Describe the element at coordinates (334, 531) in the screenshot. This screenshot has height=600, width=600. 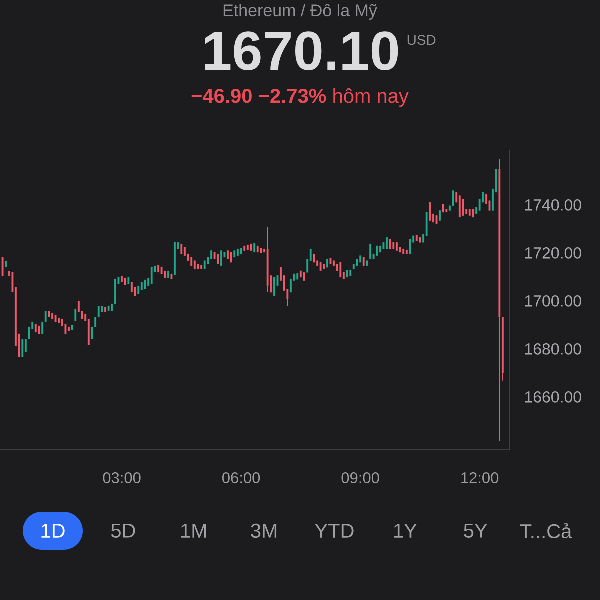
I see `text: YTD` at that location.